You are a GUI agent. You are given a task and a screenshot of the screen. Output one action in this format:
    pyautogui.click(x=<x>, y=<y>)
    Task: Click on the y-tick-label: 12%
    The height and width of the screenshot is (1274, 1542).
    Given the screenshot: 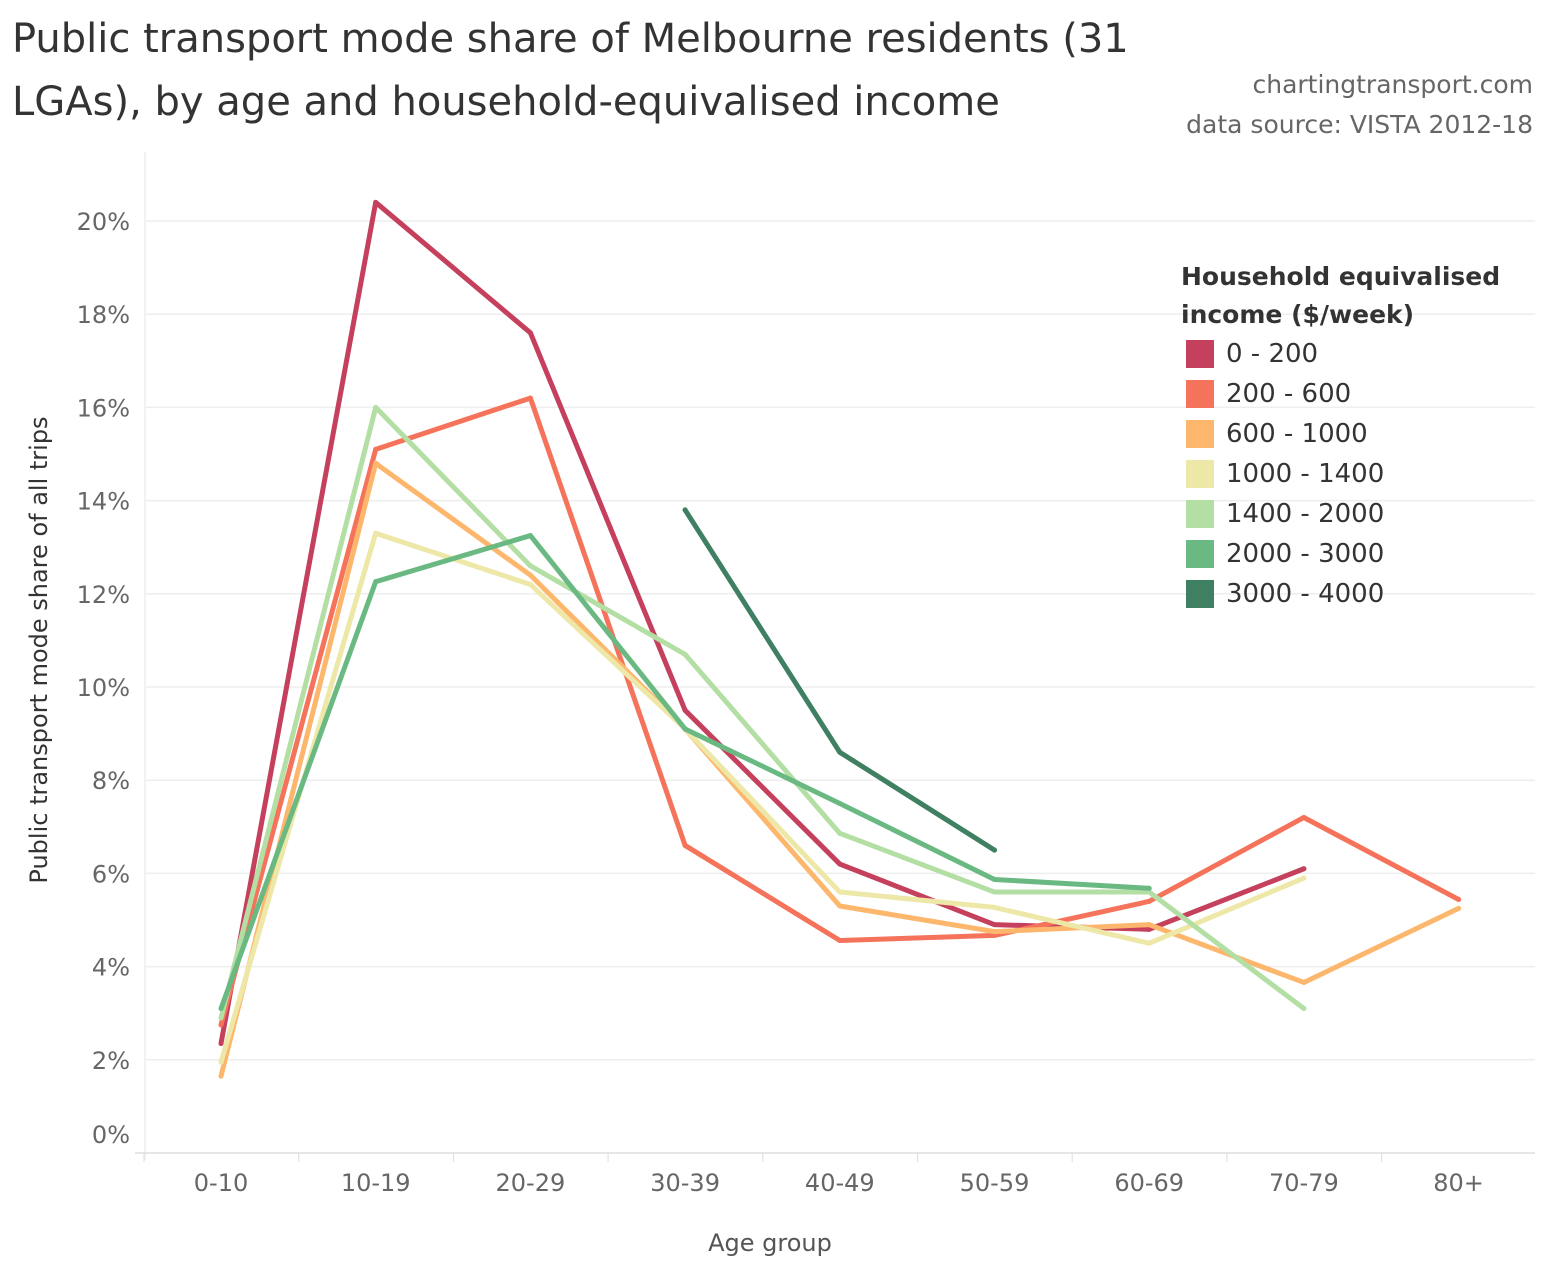 What is the action you would take?
    pyautogui.click(x=103, y=595)
    